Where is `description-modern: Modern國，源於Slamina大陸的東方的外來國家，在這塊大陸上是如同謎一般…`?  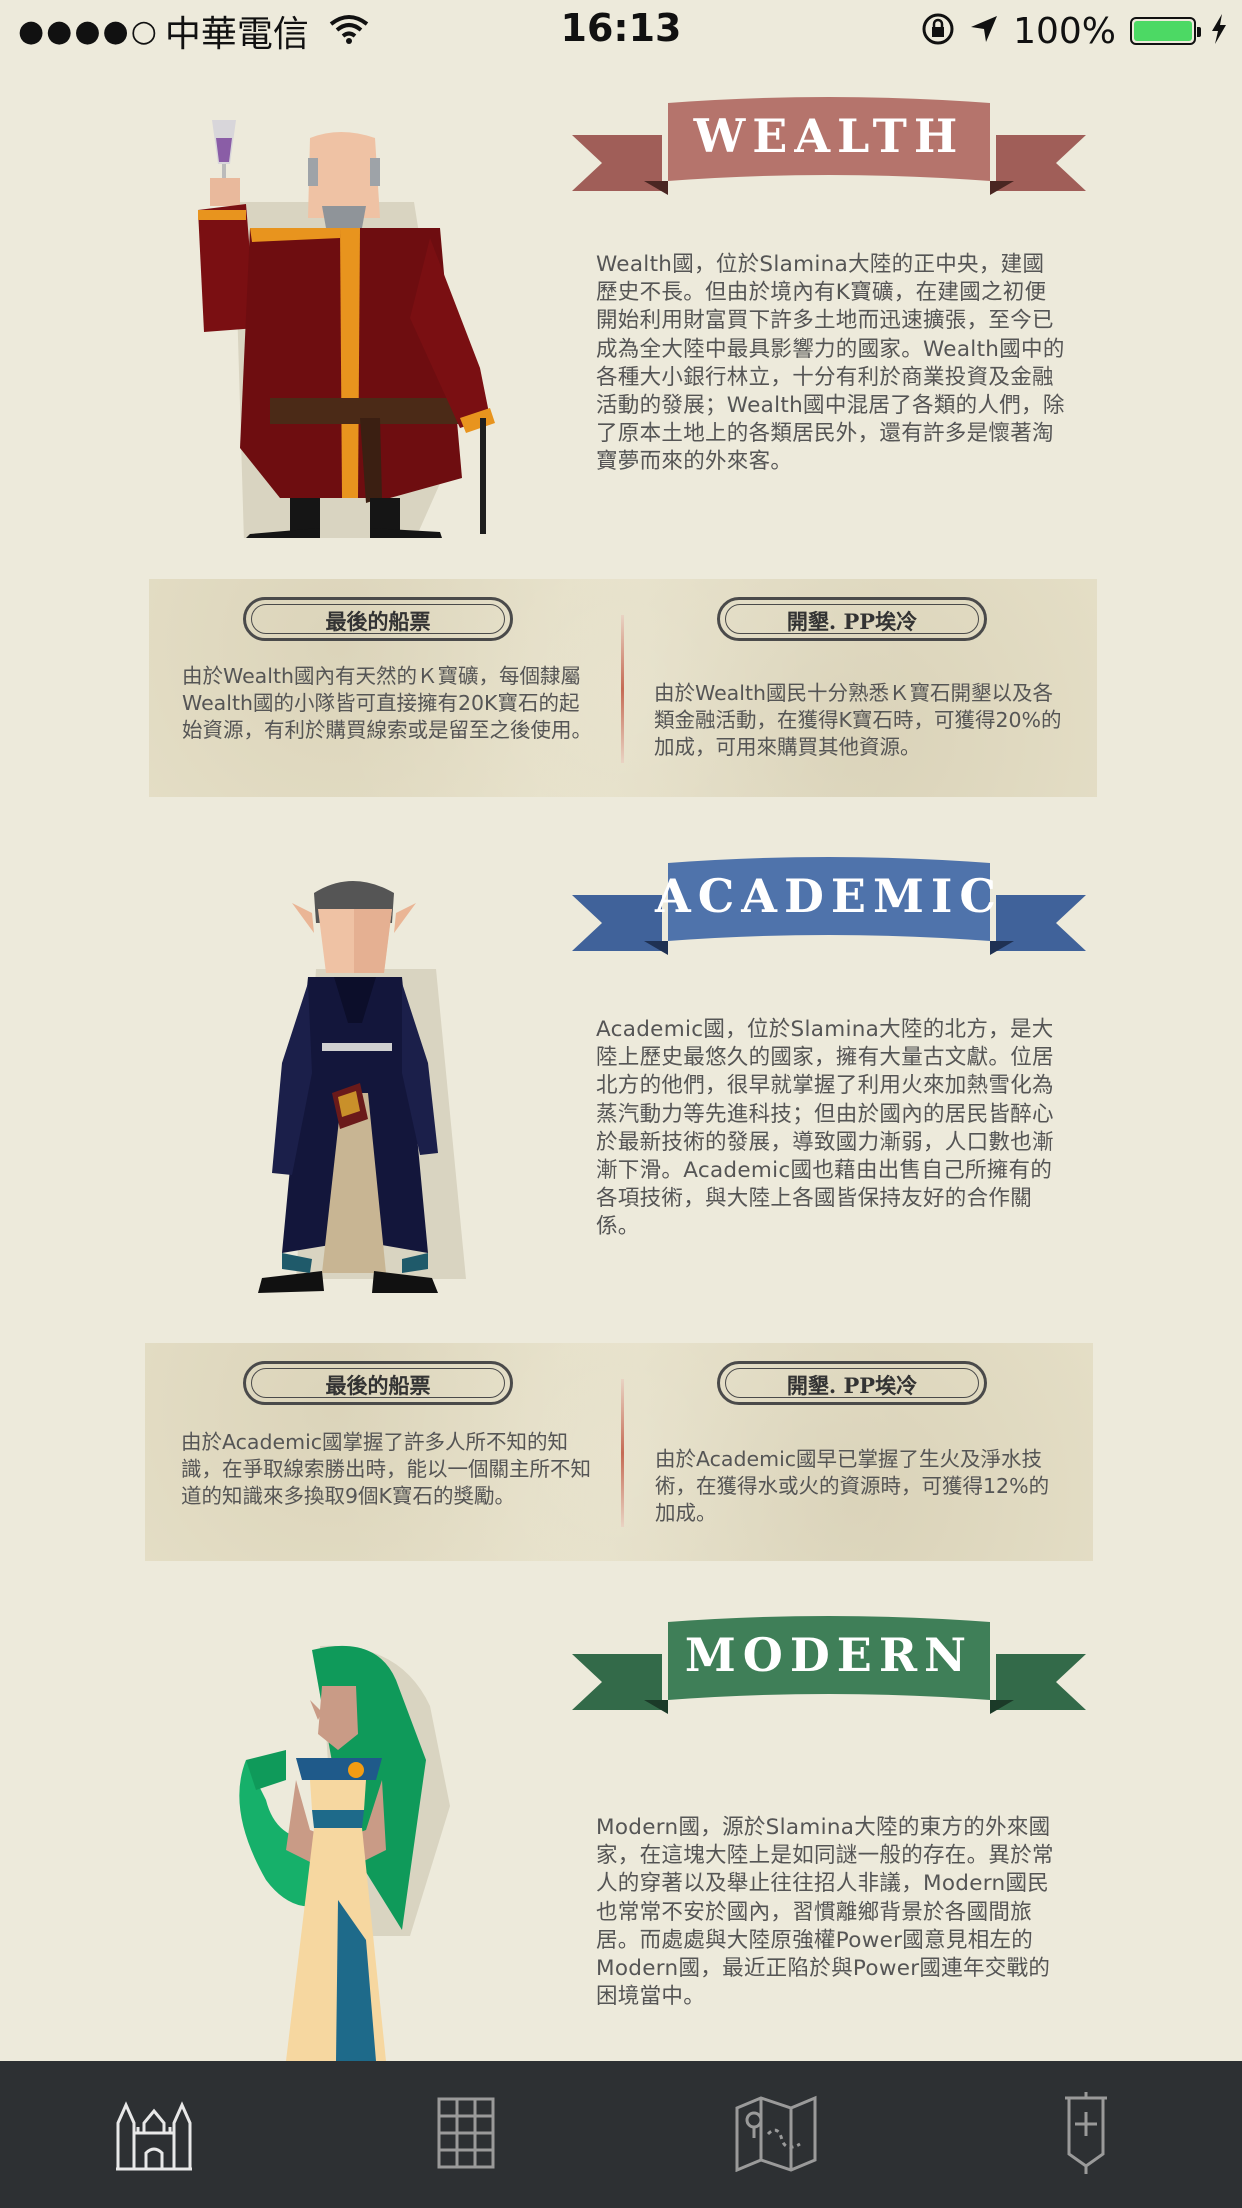
description-modern: Modern國，源於Slamina大陸的東方的外來國家，在這塊大陸上是如同謎一般… is located at coordinates (825, 1912).